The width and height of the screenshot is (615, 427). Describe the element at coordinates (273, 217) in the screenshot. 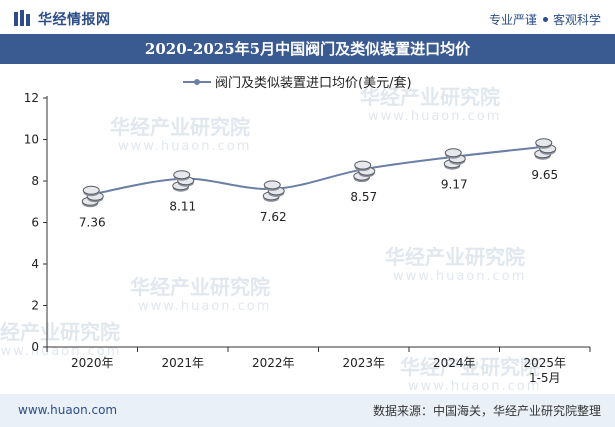

I see `data-label: 7.62` at that location.